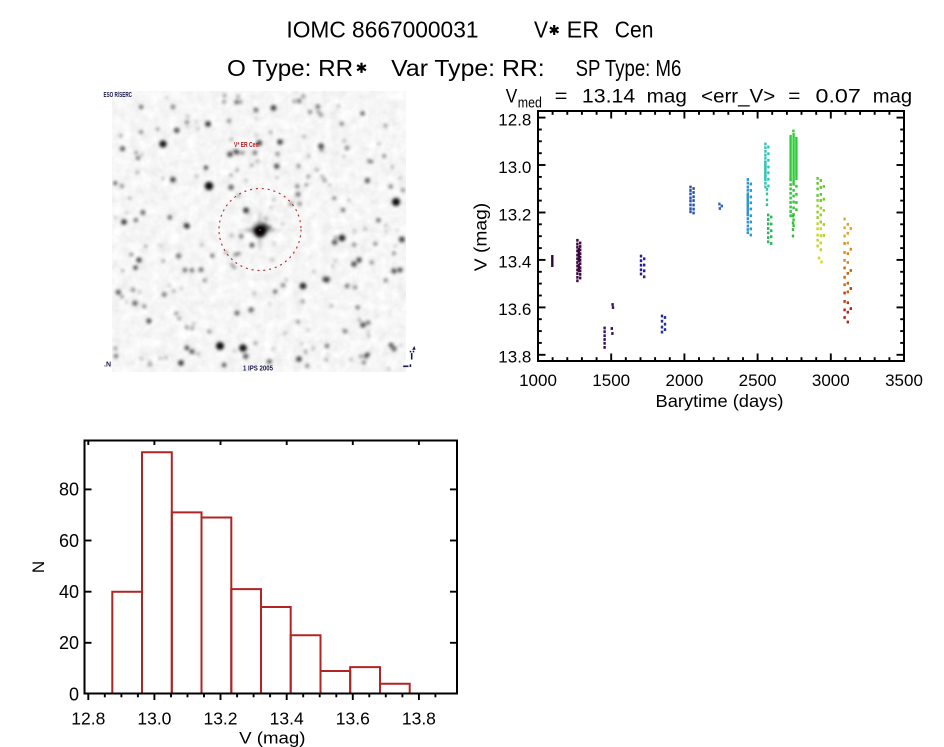  Describe the element at coordinates (684, 380) in the screenshot. I see `svg-text: 2000` at that location.